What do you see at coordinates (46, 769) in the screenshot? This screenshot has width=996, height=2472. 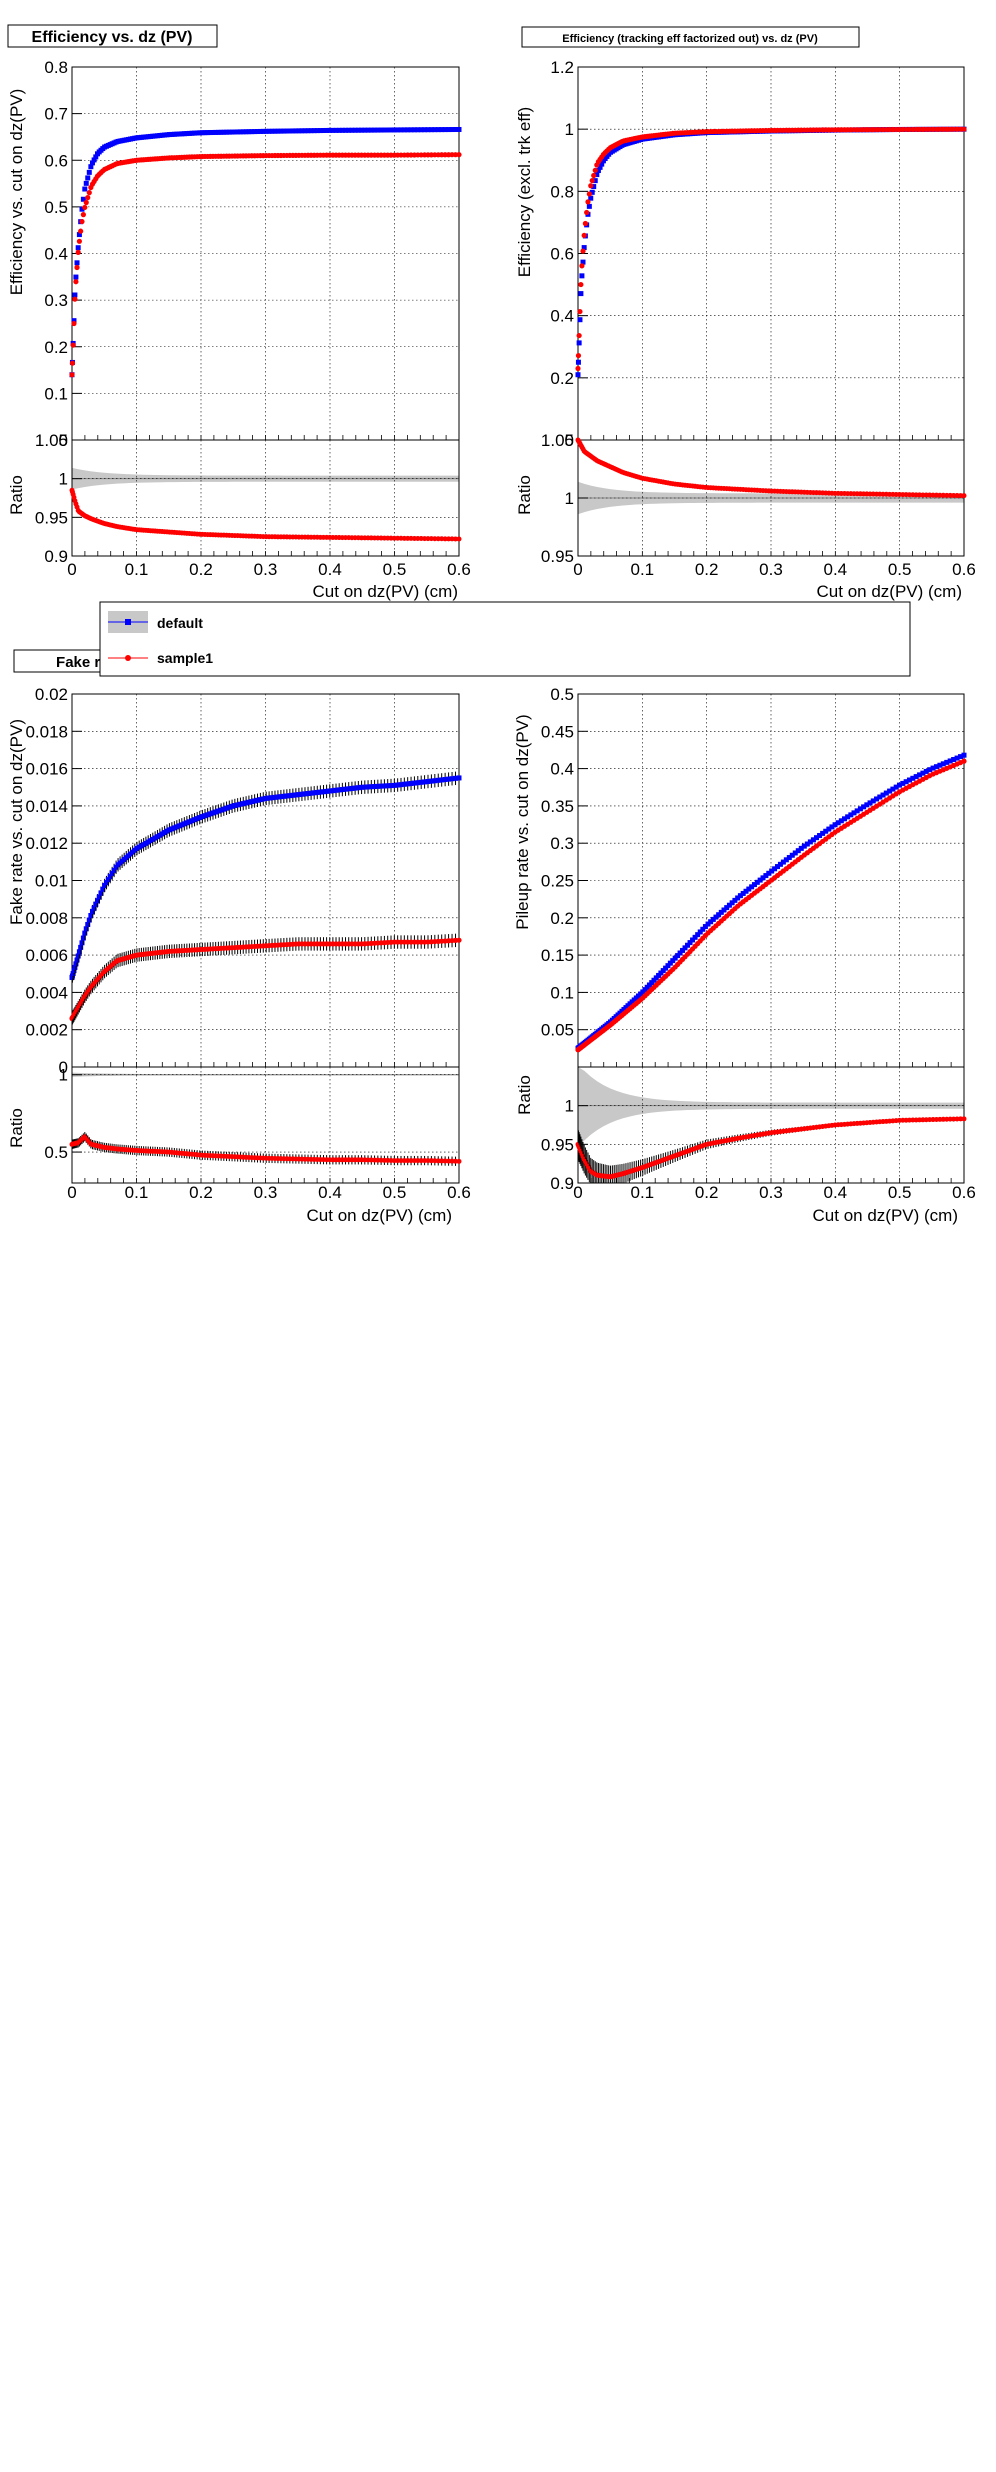 I see `y-tick-label: 0.016` at bounding box center [46, 769].